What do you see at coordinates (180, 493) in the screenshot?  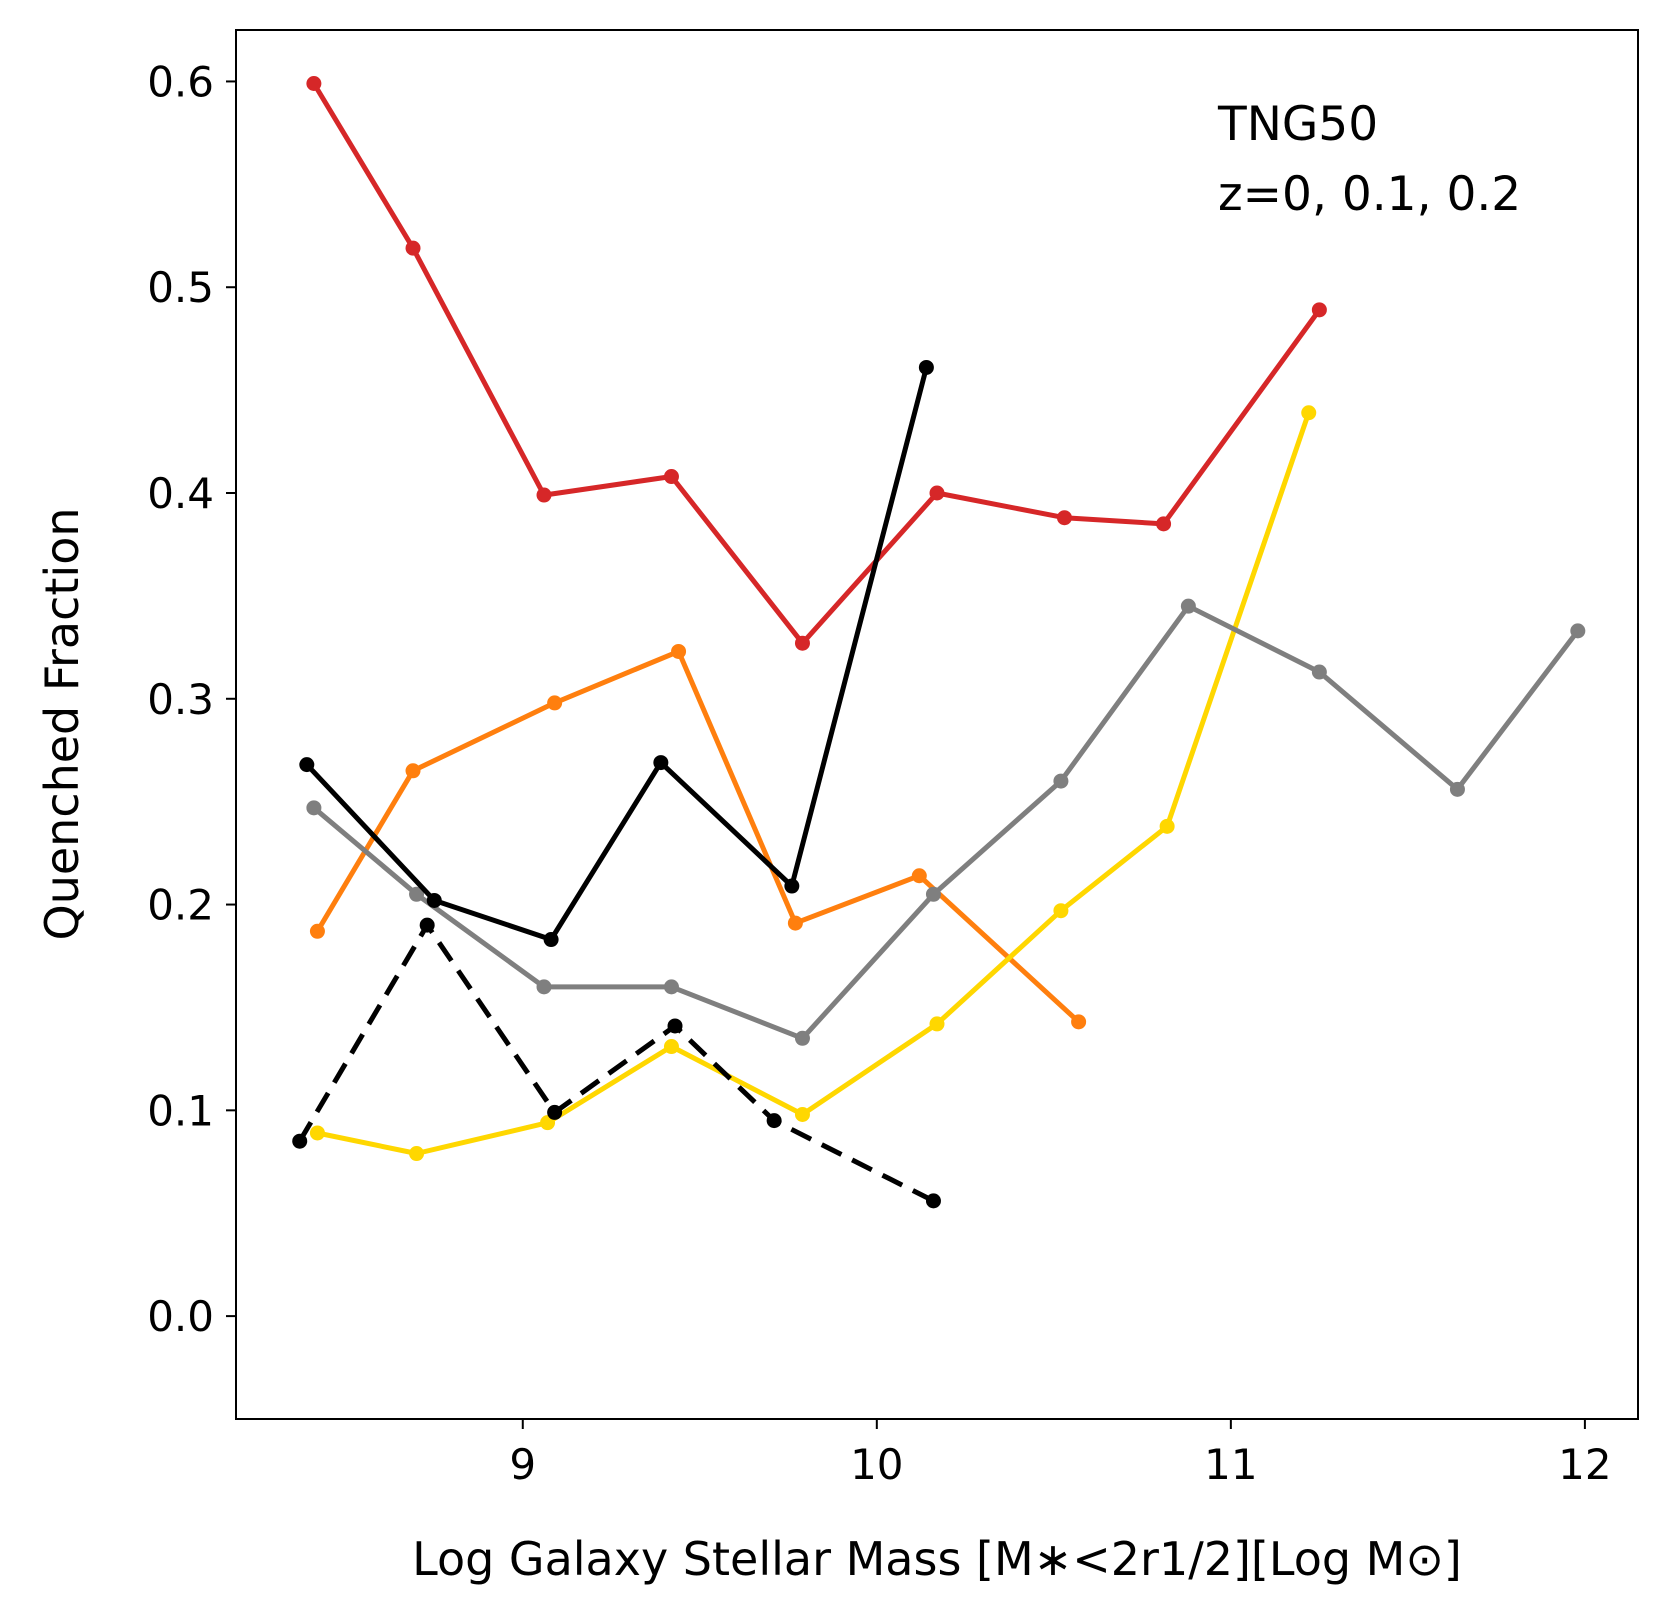 I see `y-tick-label: 0.4` at bounding box center [180, 493].